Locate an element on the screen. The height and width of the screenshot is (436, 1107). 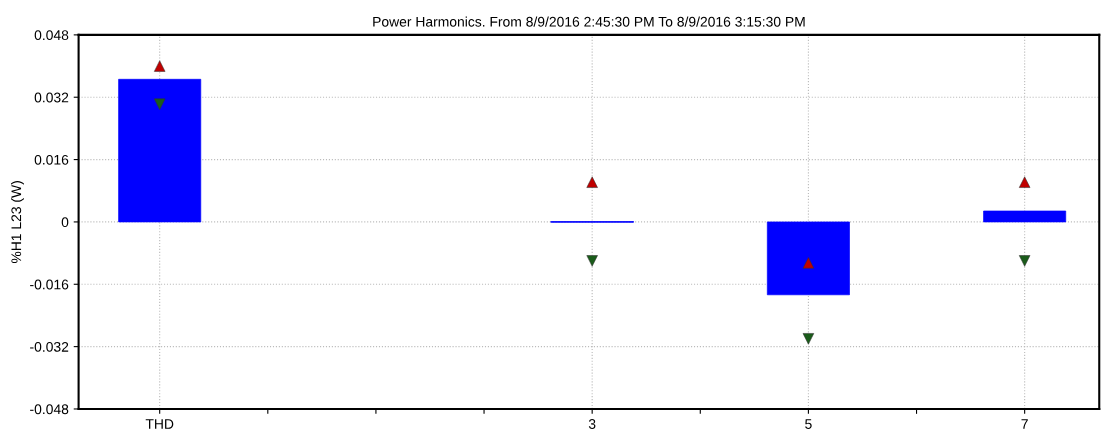
y-tick-label: -0.032 is located at coordinates (49, 346).